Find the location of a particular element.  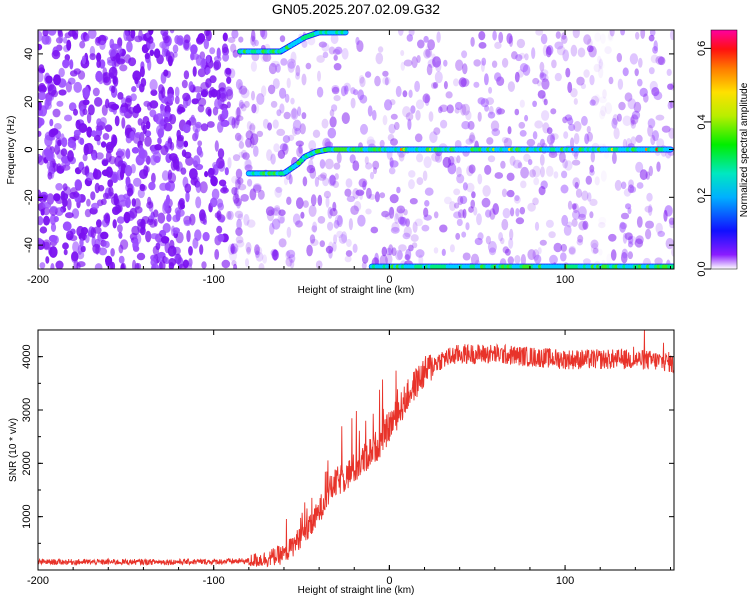

y-tick-label: 3000 is located at coordinates (27, 410).